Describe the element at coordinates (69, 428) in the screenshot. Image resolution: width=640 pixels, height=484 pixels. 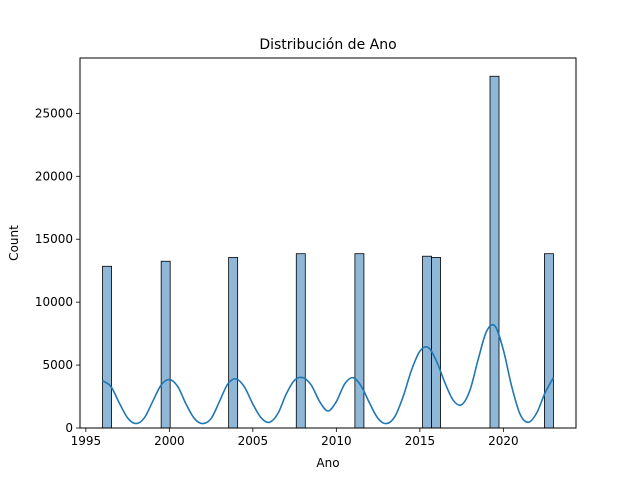
I see `y-tick-label: 0` at that location.